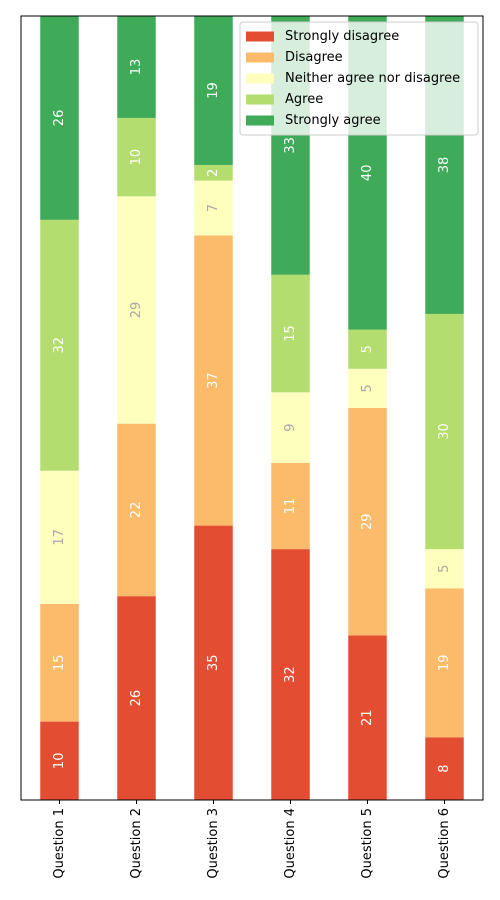  What do you see at coordinates (59, 843) in the screenshot?
I see `x-tick-label: Question 1` at bounding box center [59, 843].